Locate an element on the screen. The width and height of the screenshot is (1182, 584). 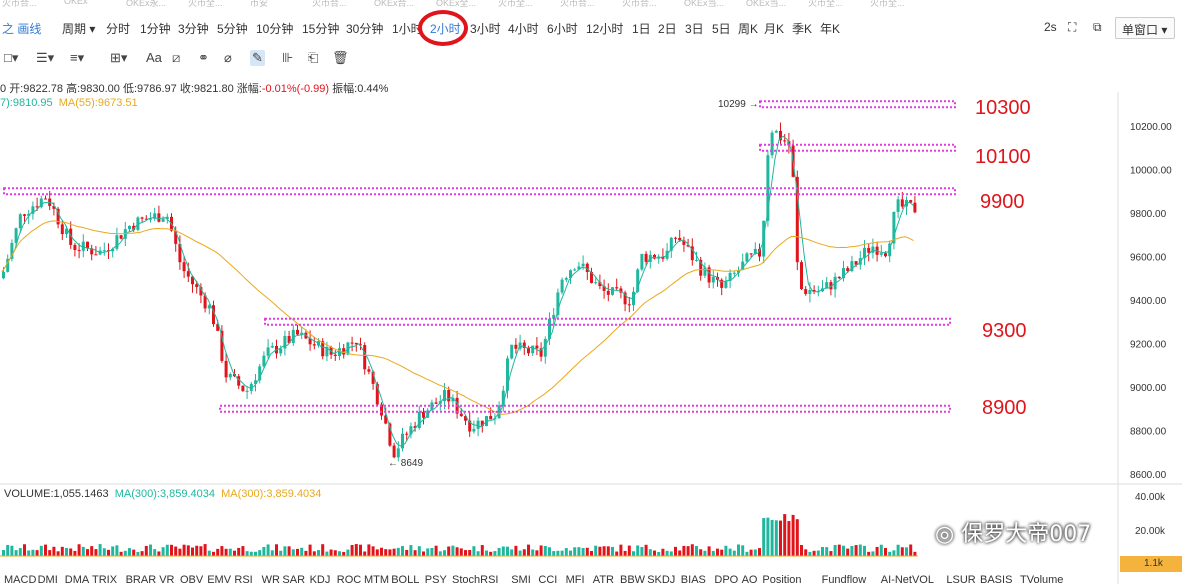
pen-icon: ✎ is located at coordinates (257, 58).